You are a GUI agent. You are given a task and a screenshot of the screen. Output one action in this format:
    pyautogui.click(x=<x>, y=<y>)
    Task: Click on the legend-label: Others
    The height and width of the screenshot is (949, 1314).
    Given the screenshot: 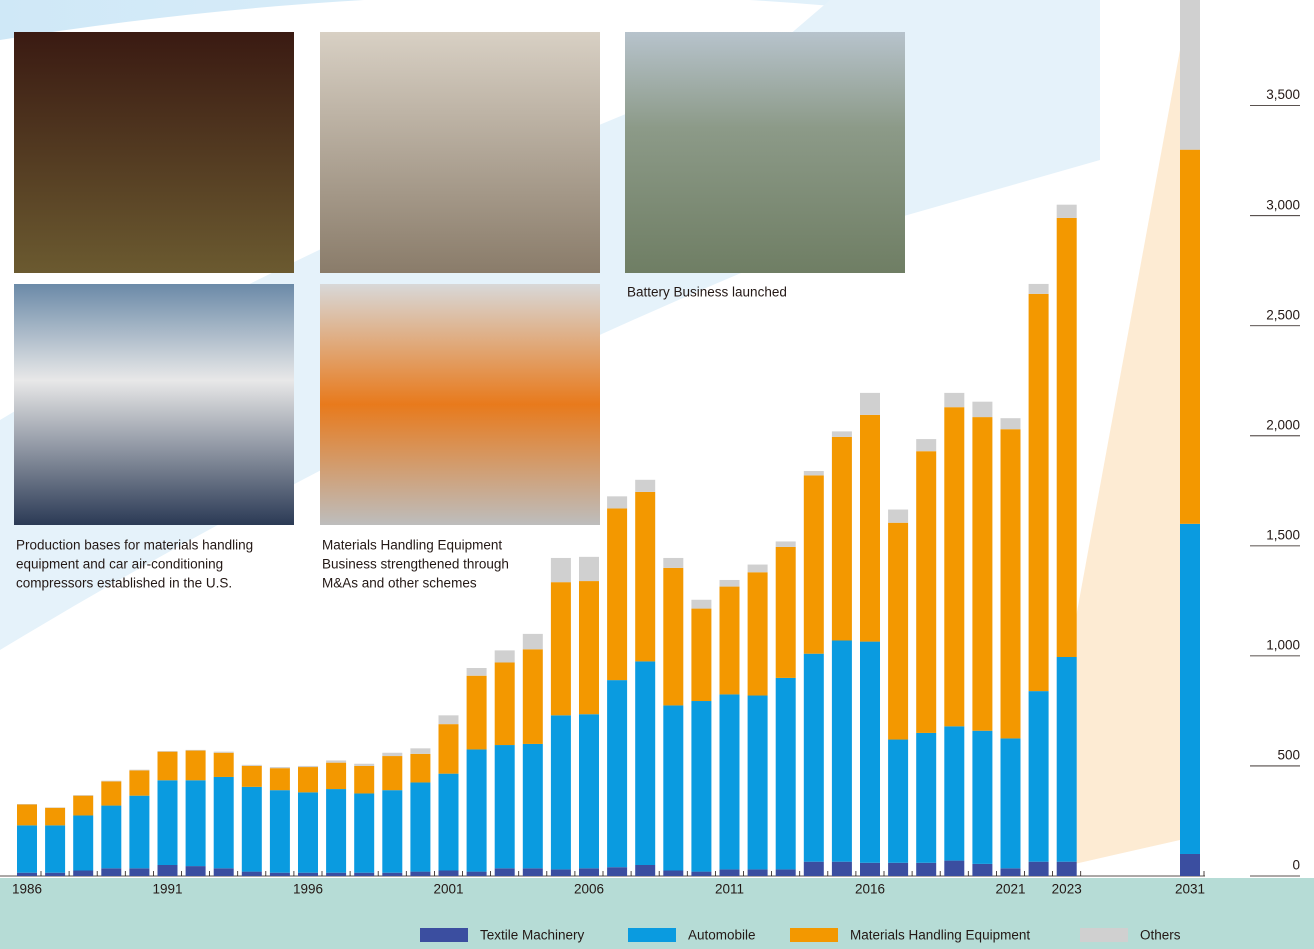 What is the action you would take?
    pyautogui.click(x=1160, y=935)
    